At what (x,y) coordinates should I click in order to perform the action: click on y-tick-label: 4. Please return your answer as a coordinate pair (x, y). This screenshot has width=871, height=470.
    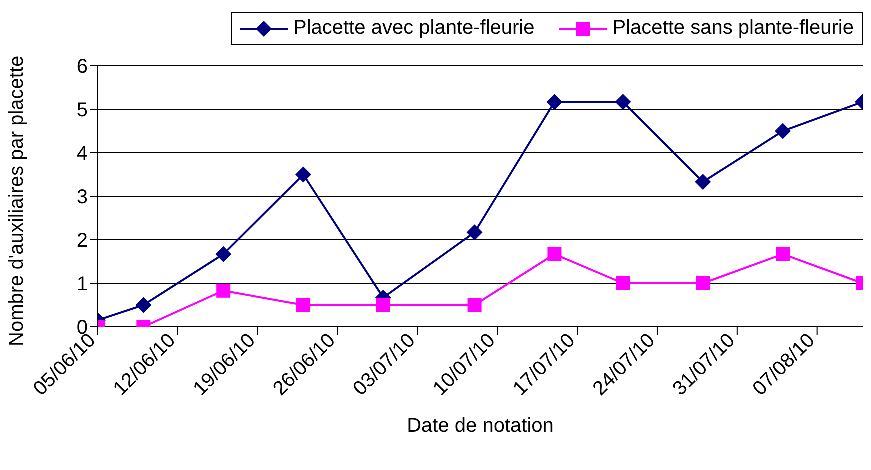
    Looking at the image, I should click on (82, 154).